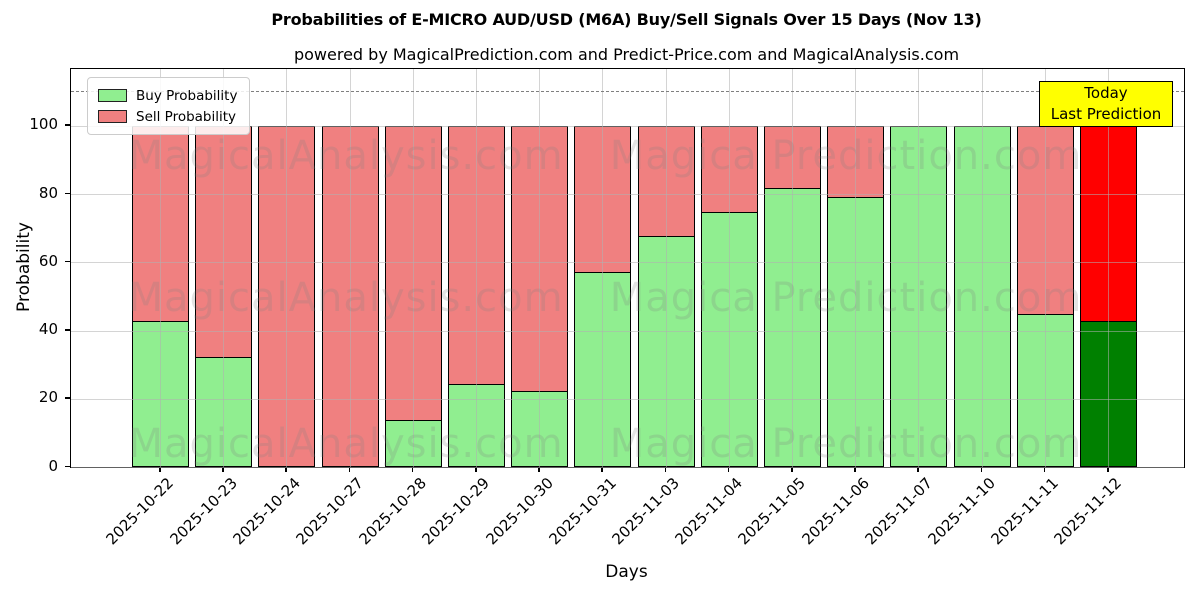  What do you see at coordinates (48, 329) in the screenshot?
I see `y-tick-label: 40` at bounding box center [48, 329].